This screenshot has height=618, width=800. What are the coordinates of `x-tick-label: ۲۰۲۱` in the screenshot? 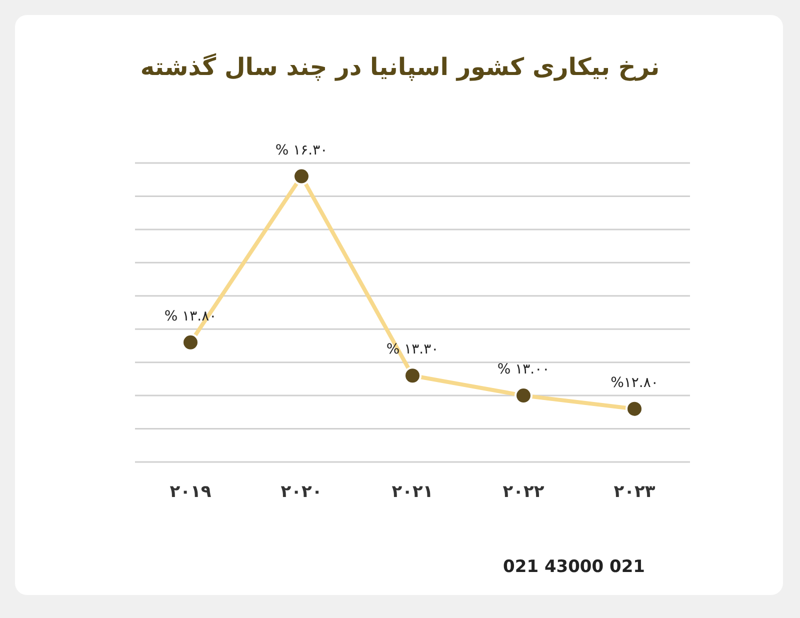 It's located at (413, 492).